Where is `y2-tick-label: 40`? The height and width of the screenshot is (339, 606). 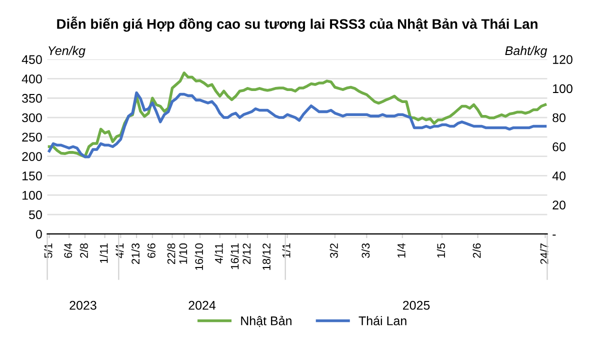 y2-tick-label: 40 is located at coordinates (559, 176).